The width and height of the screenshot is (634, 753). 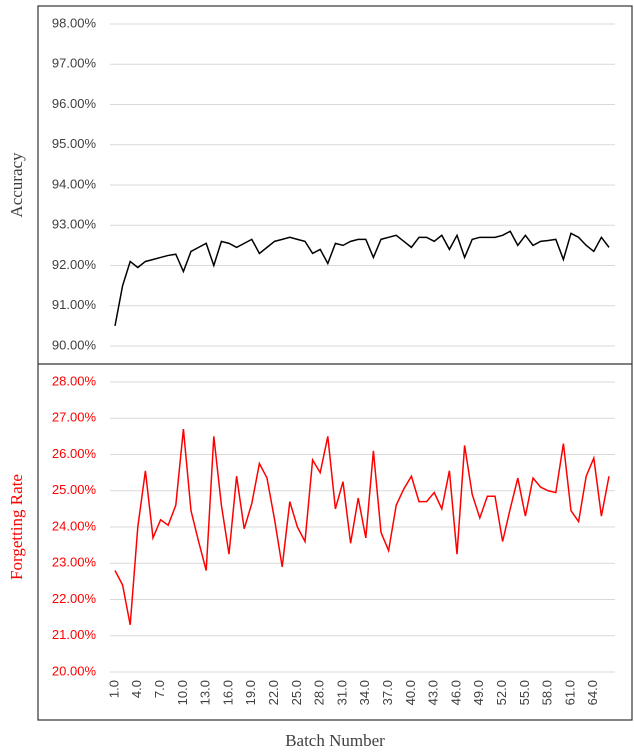 What do you see at coordinates (455, 692) in the screenshot?
I see `x-tick-label: 46.0` at bounding box center [455, 692].